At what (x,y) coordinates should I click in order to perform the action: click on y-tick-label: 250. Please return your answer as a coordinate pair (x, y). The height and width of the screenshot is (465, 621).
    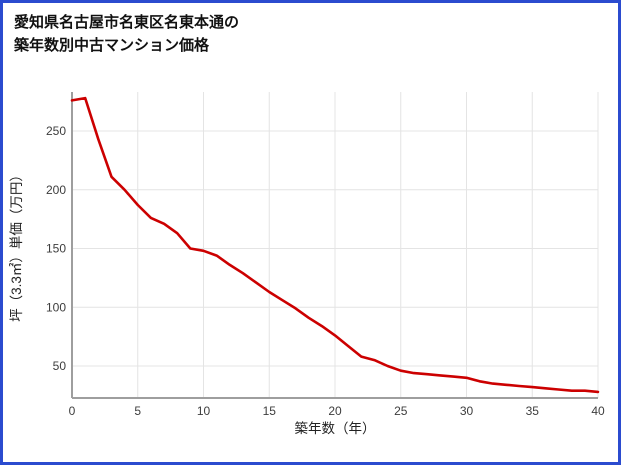
    Looking at the image, I should click on (56, 131).